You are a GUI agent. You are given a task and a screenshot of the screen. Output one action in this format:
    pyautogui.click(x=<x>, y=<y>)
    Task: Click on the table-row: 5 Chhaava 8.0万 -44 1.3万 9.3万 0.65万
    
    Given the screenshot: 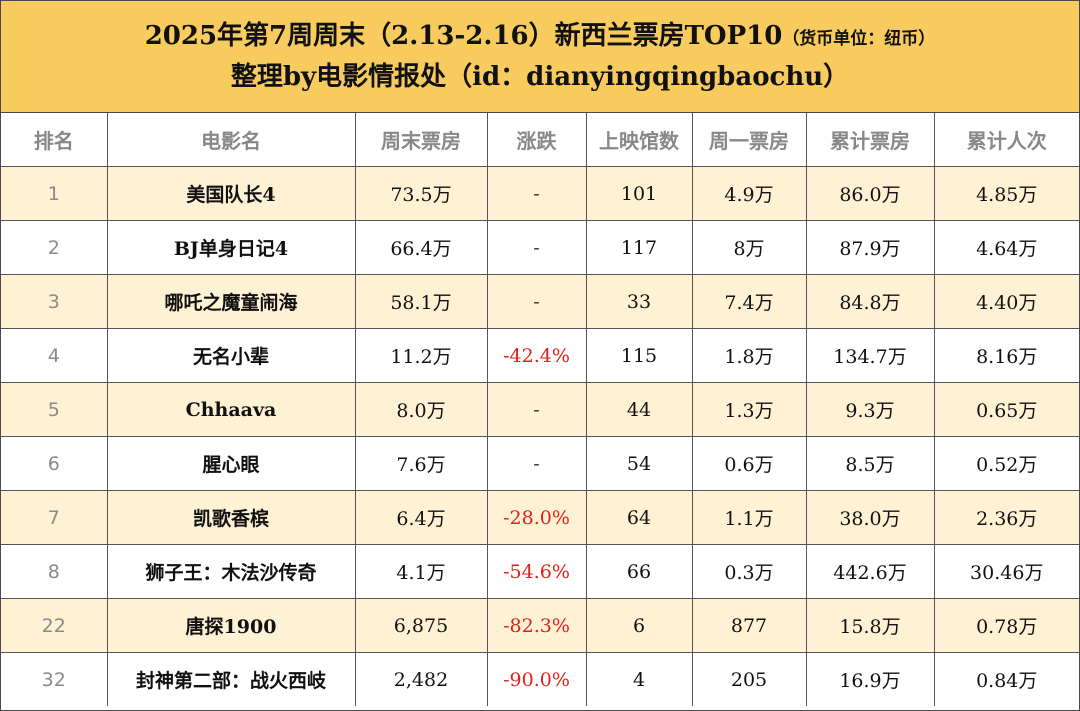 What is the action you would take?
    pyautogui.click(x=540, y=409)
    